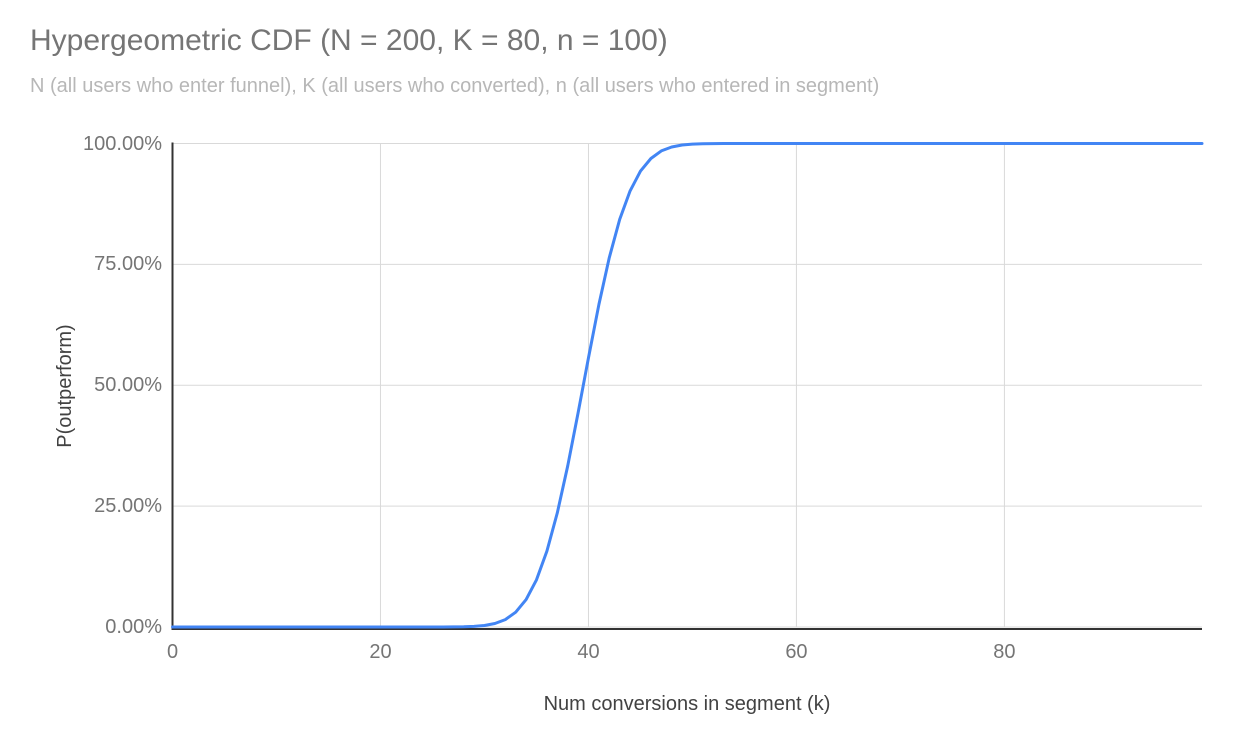 This screenshot has width=1242, height=736. What do you see at coordinates (122, 143) in the screenshot?
I see `y-tick-label: 100.00%` at bounding box center [122, 143].